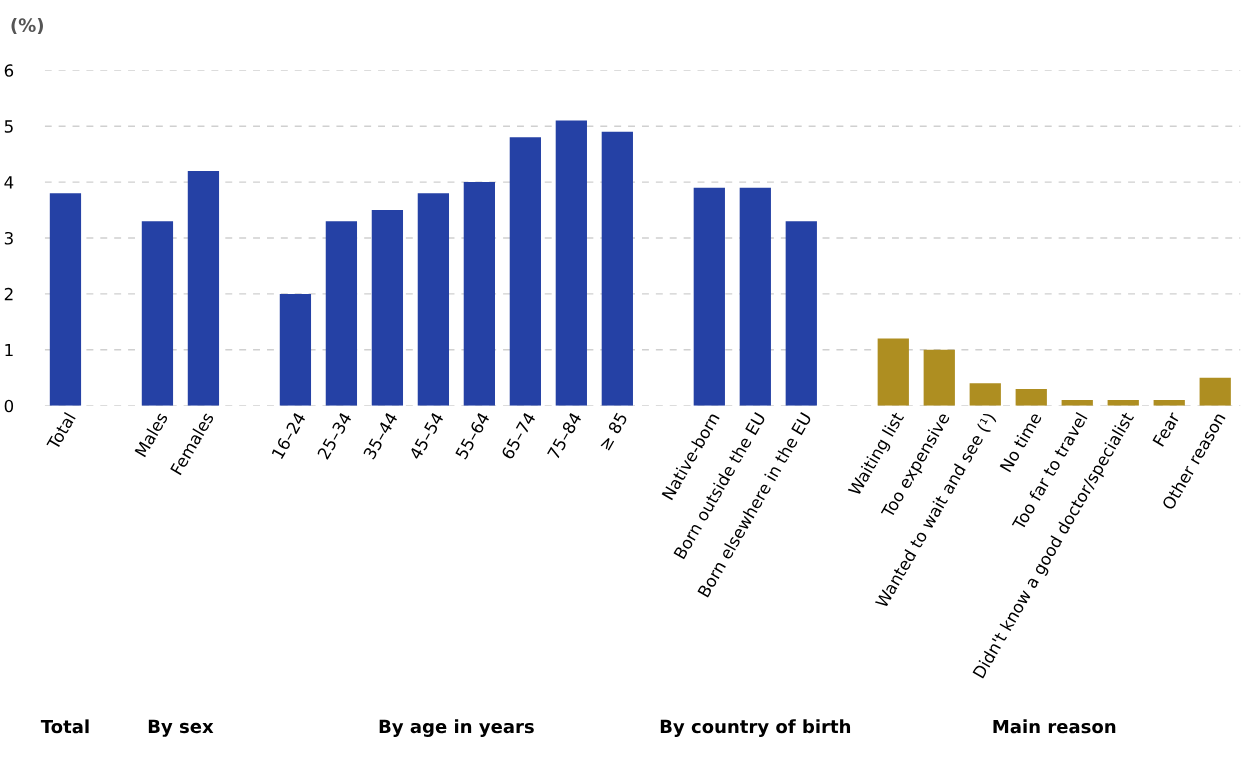 This screenshot has height=764, width=1243. What do you see at coordinates (8, 238) in the screenshot?
I see `y-tick-label: 3` at bounding box center [8, 238].